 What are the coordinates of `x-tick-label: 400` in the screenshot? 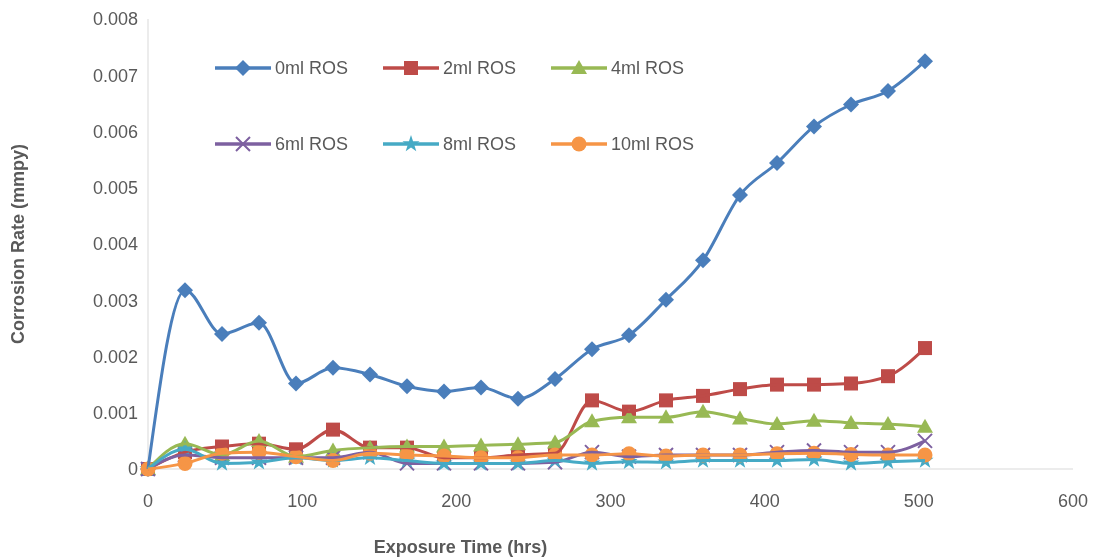 It's located at (764, 501).